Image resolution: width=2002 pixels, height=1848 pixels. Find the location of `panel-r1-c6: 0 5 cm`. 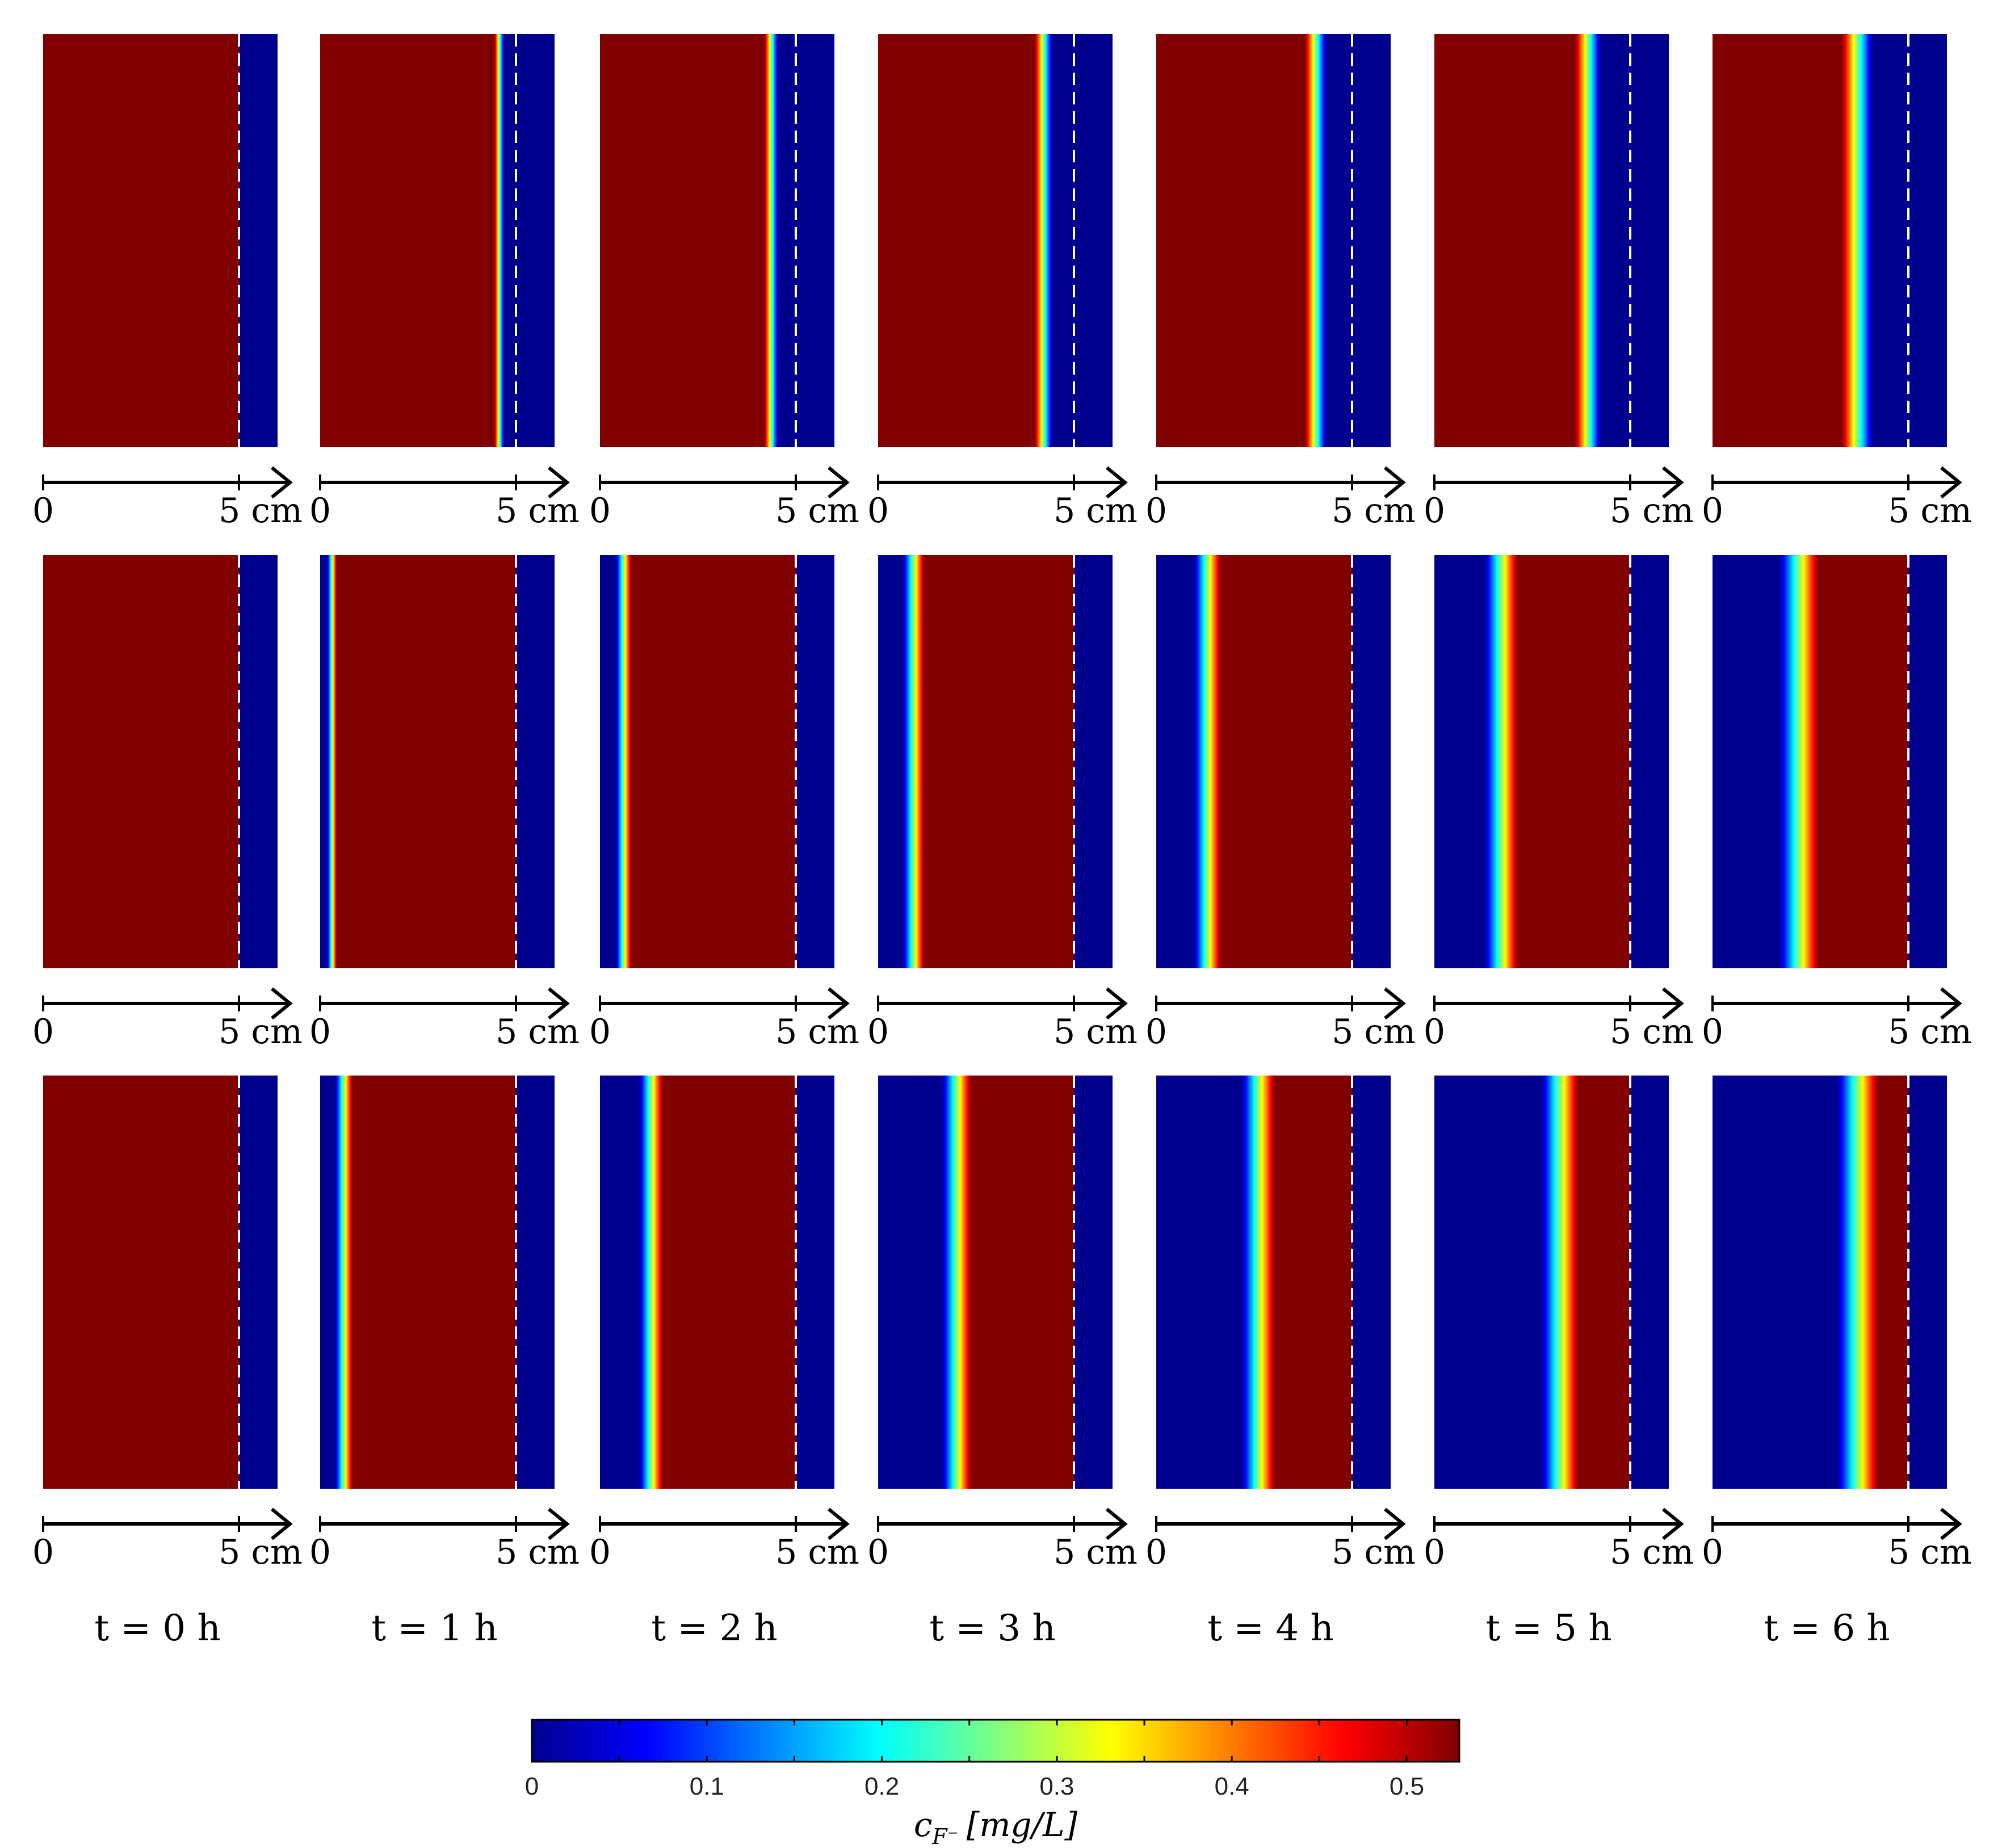

panel-r1-c6: 0 5 cm is located at coordinates (1559, 282).